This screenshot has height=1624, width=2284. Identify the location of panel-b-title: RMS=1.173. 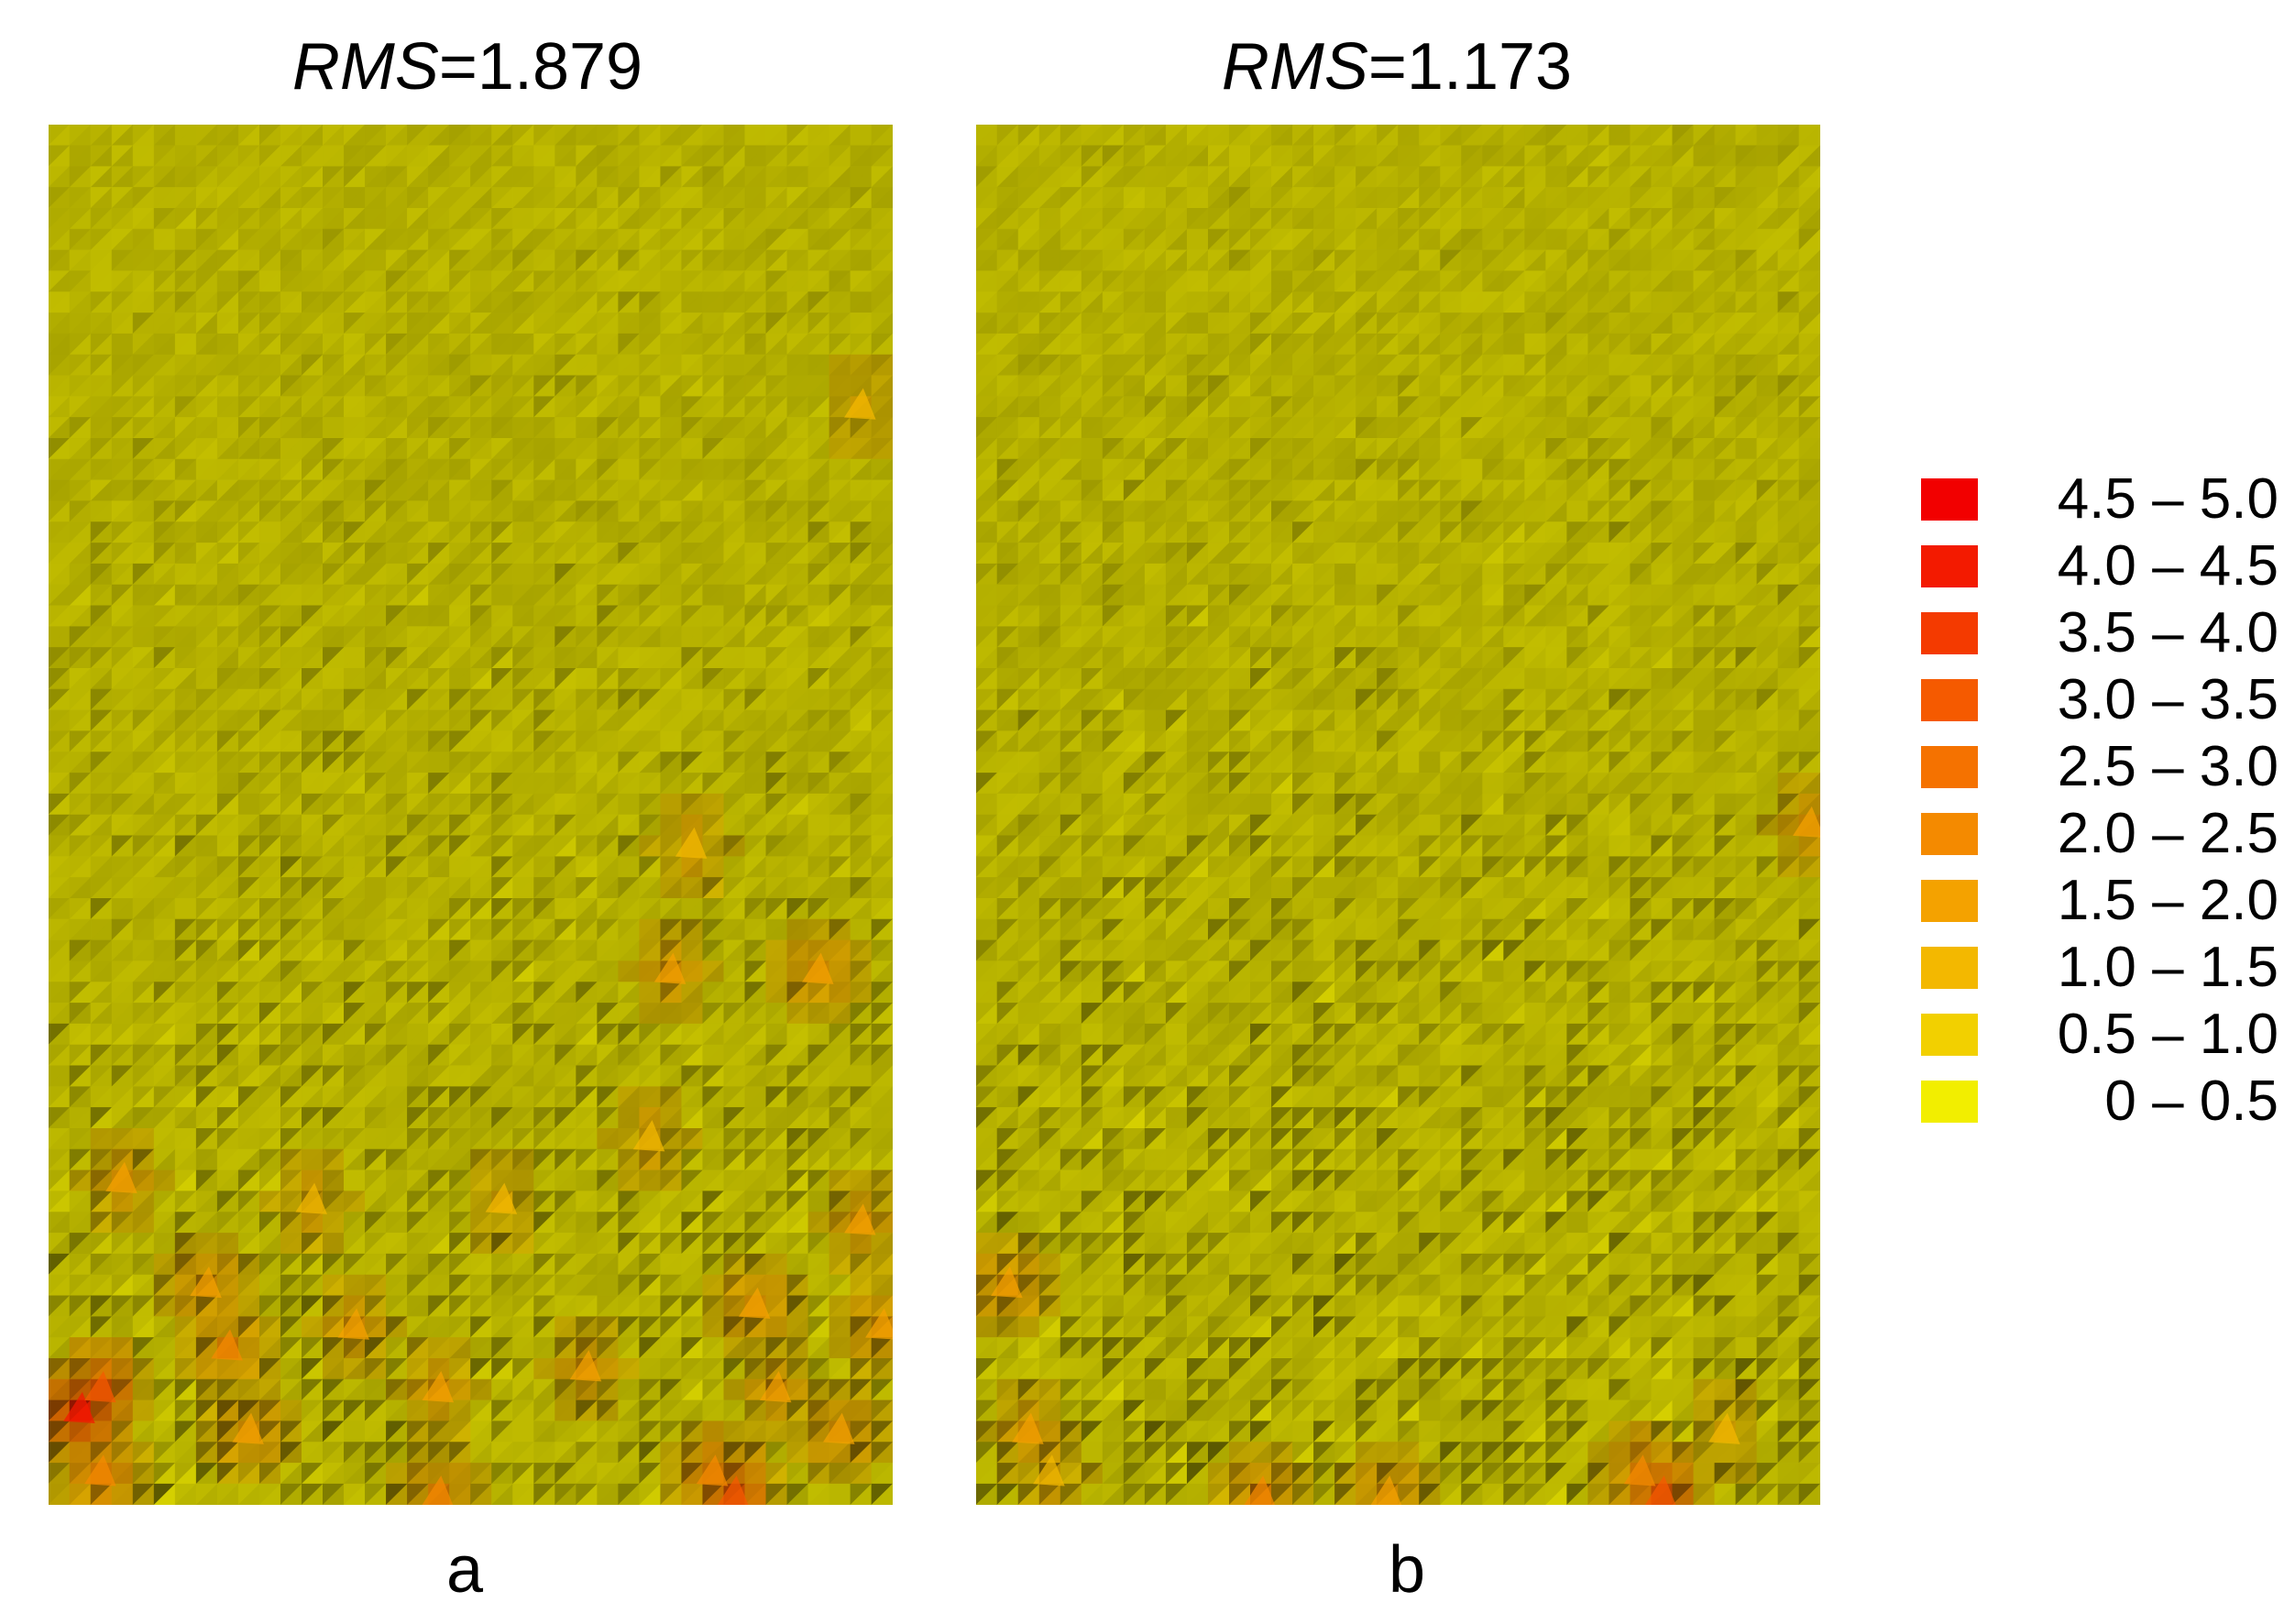
(1396, 67).